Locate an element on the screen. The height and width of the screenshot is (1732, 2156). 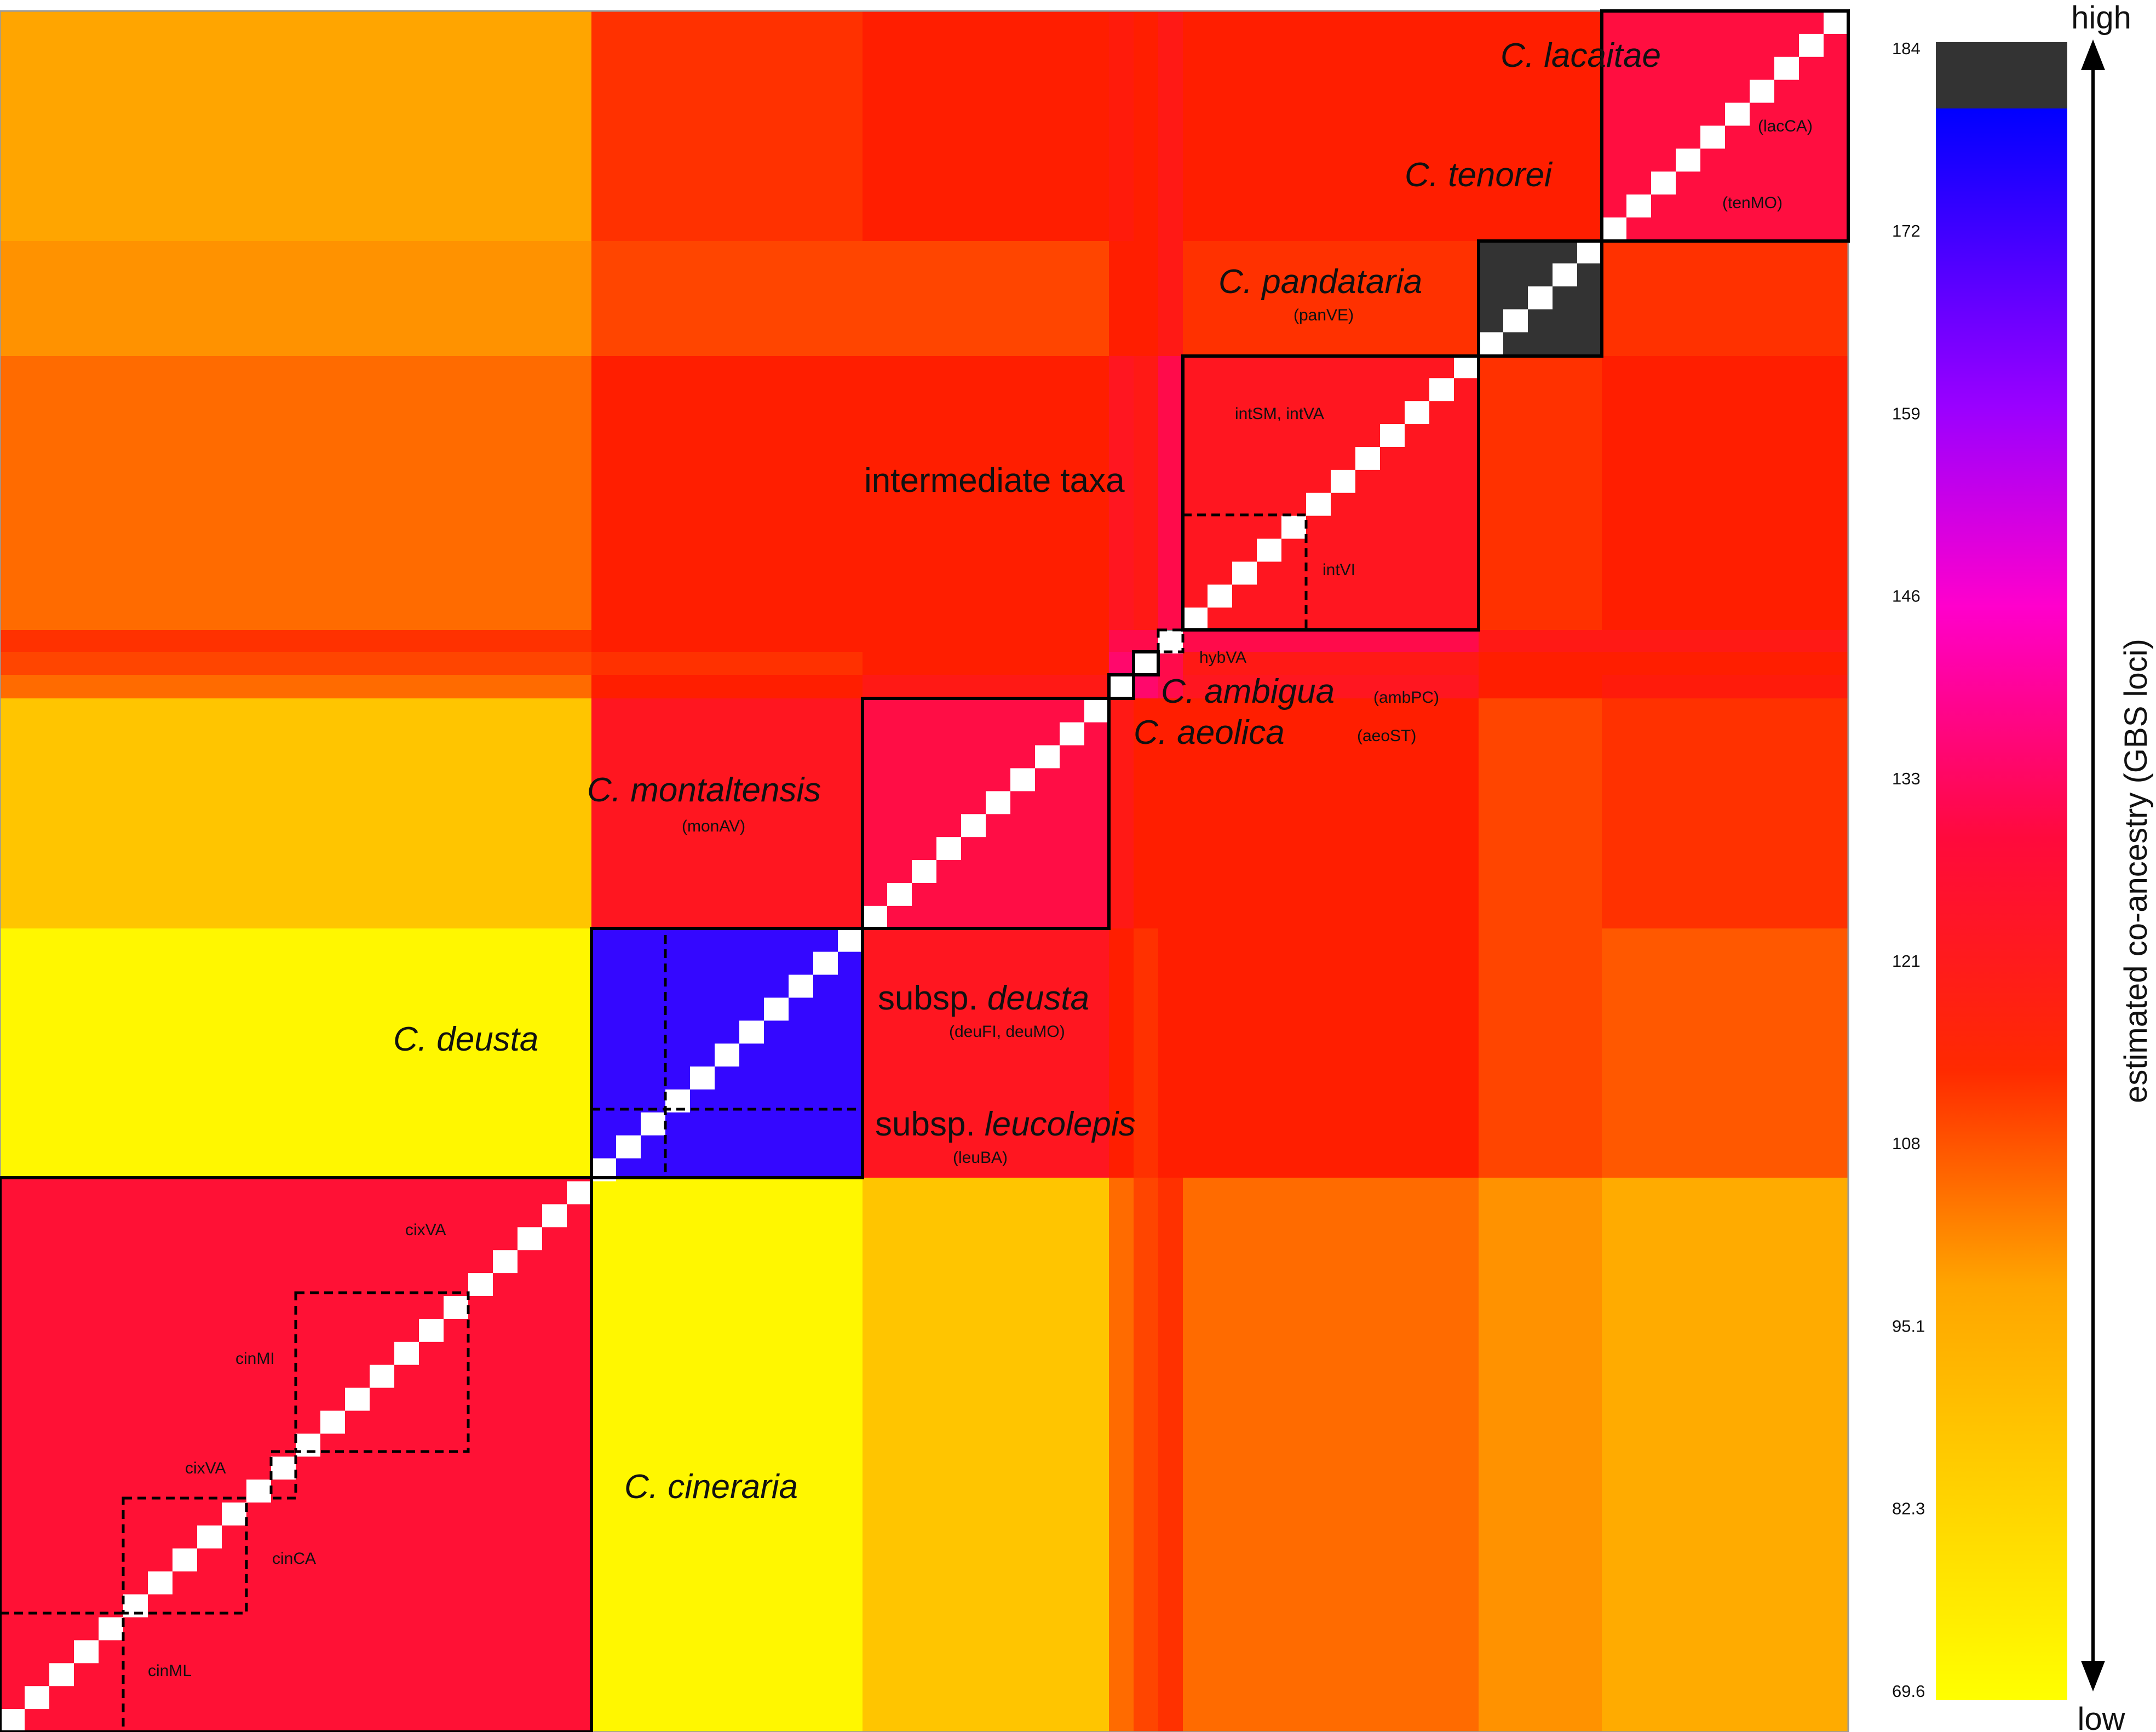
box-lacaitae-tenorei is located at coordinates (1725, 126).